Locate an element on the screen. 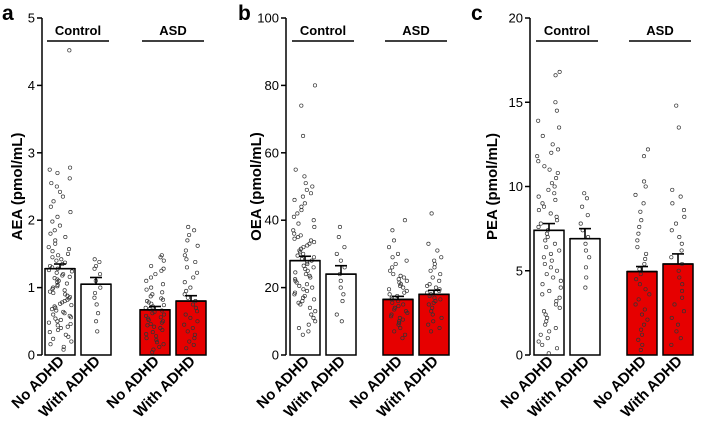 This screenshot has height=440, width=709. y-tick-label: 5 is located at coordinates (519, 270).